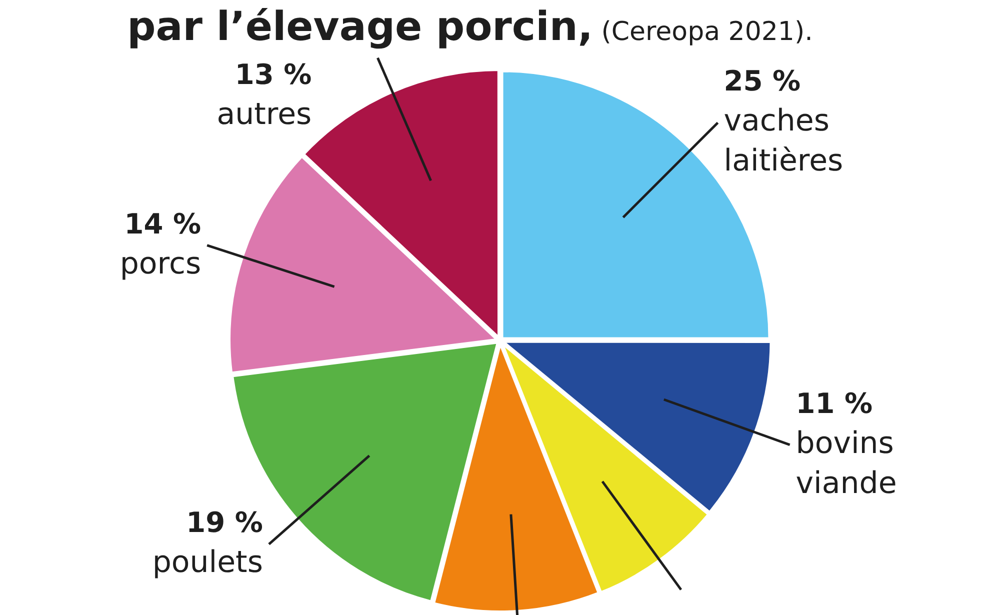  What do you see at coordinates (846, 463) in the screenshot?
I see `slice-label: bovins viande` at bounding box center [846, 463].